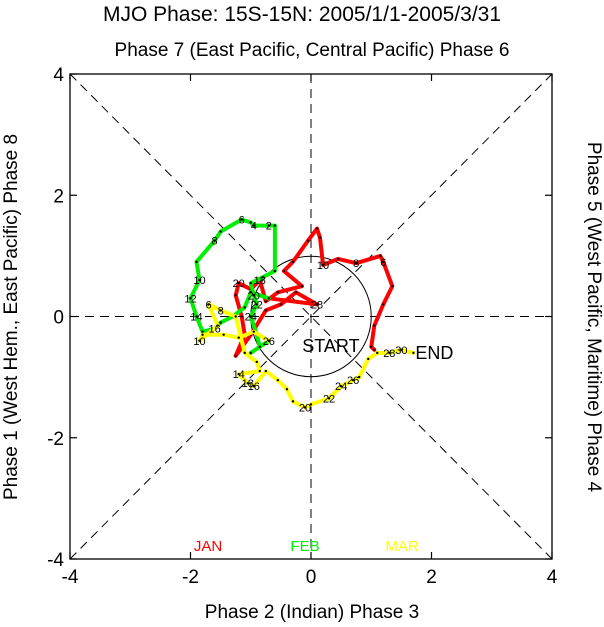 The image size is (604, 627). I want to click on y-tick-label: -4, so click(55, 560).